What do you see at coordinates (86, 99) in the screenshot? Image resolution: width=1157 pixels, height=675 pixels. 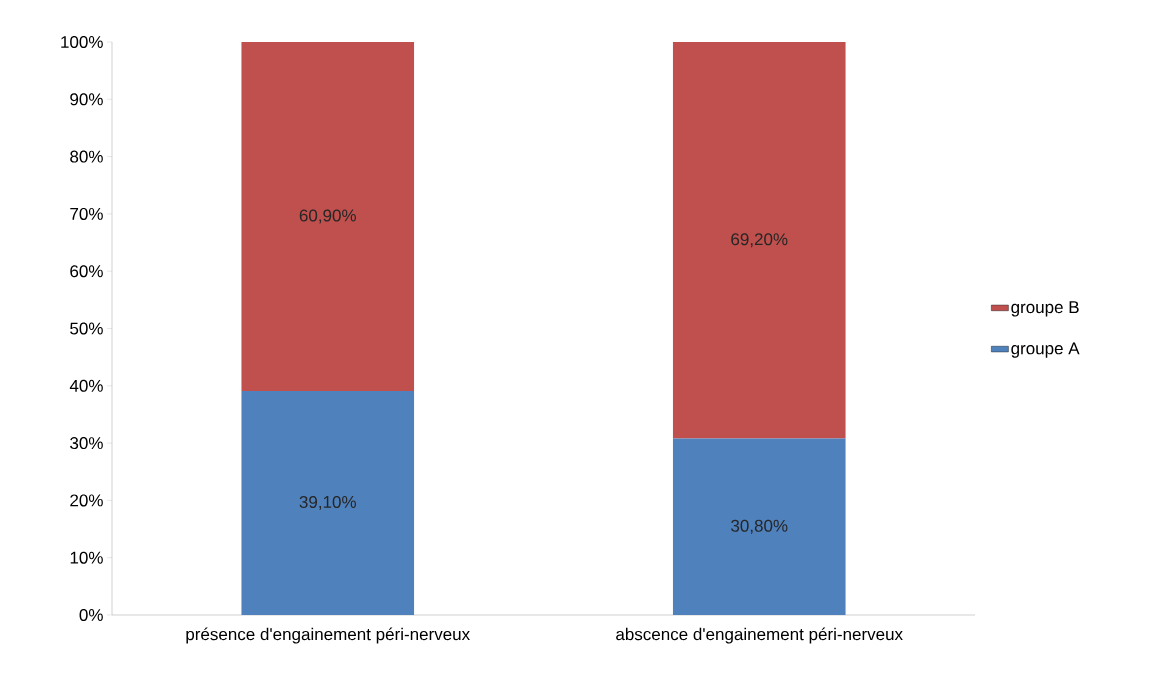 I see `y-tick-label: 90%` at bounding box center [86, 99].